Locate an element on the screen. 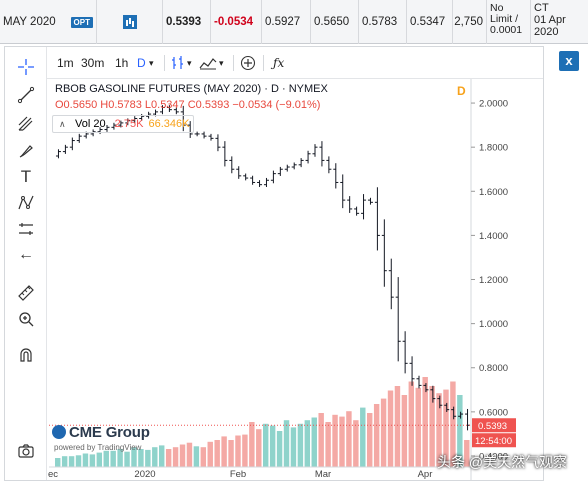 This screenshot has height=481, width=588. powered-by-tradingview: powered by TradingView is located at coordinates (98, 447).